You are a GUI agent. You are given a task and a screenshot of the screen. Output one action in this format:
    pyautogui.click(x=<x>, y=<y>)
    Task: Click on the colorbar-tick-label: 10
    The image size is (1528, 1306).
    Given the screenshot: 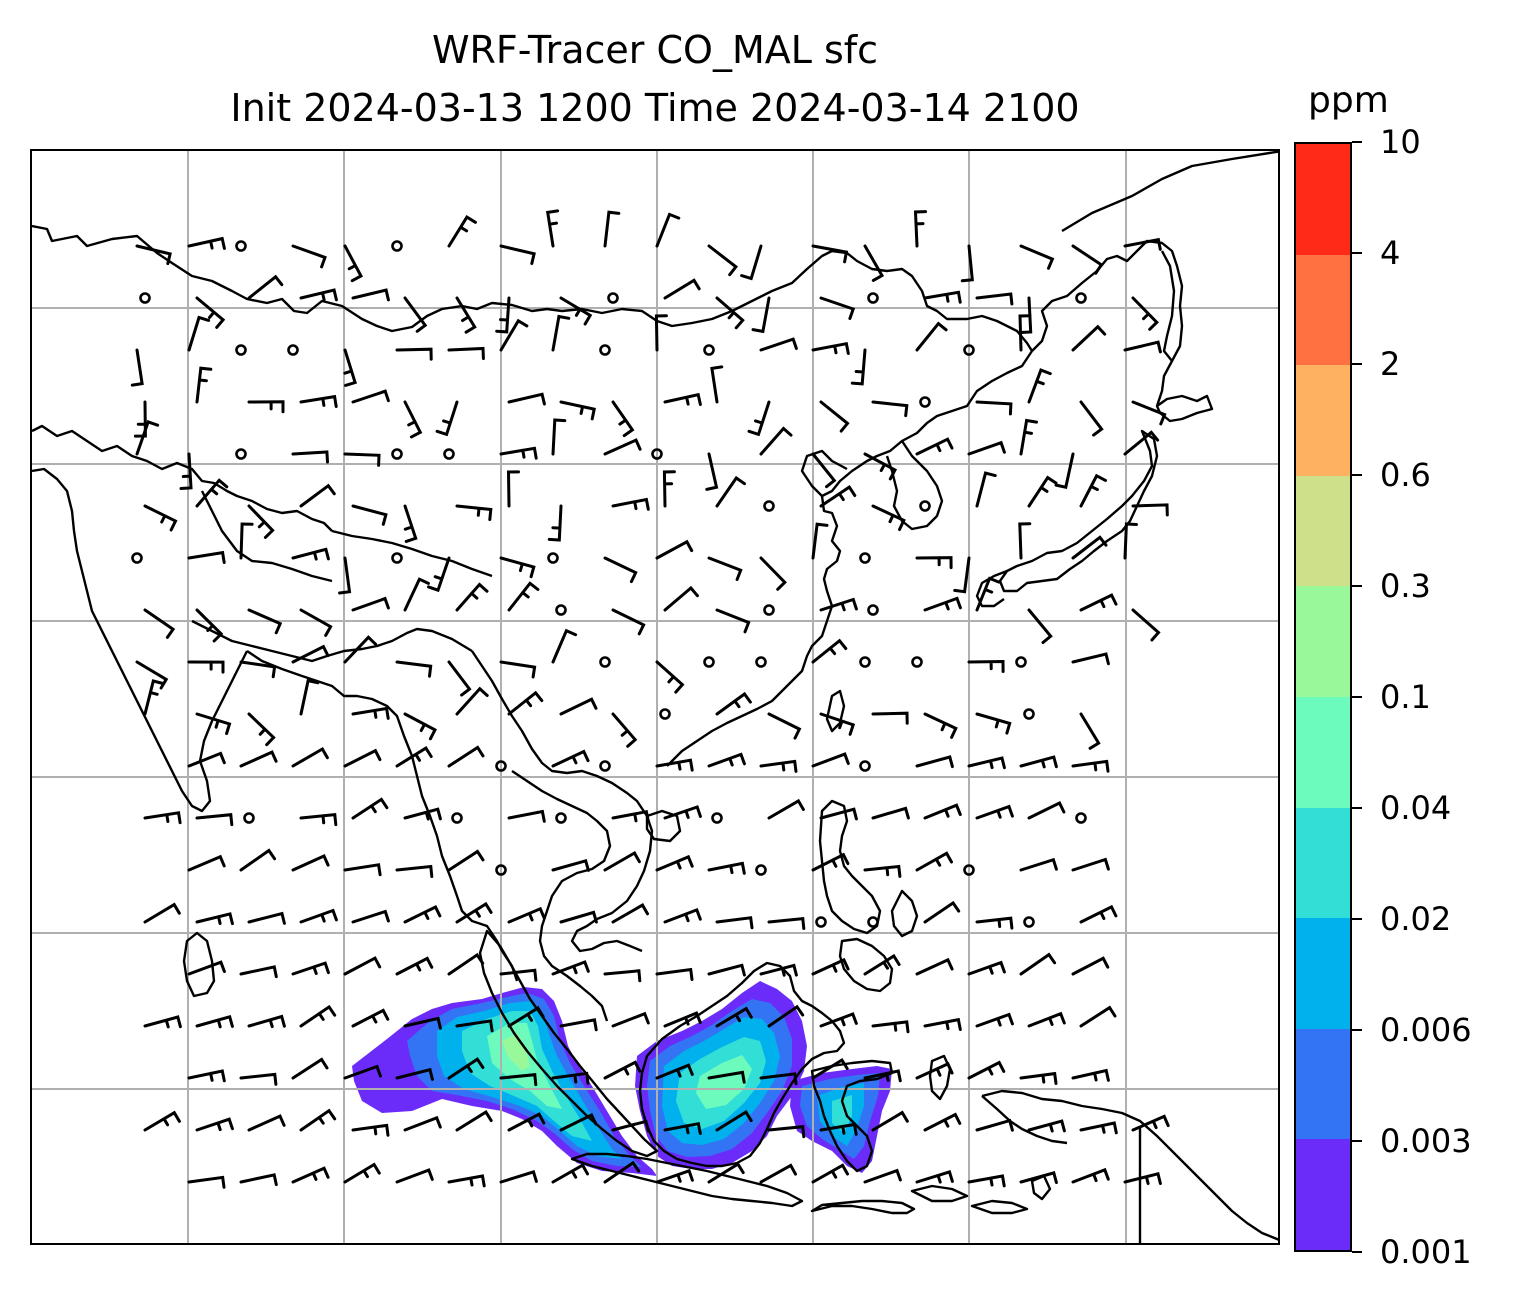 What is the action you would take?
    pyautogui.click(x=1400, y=142)
    